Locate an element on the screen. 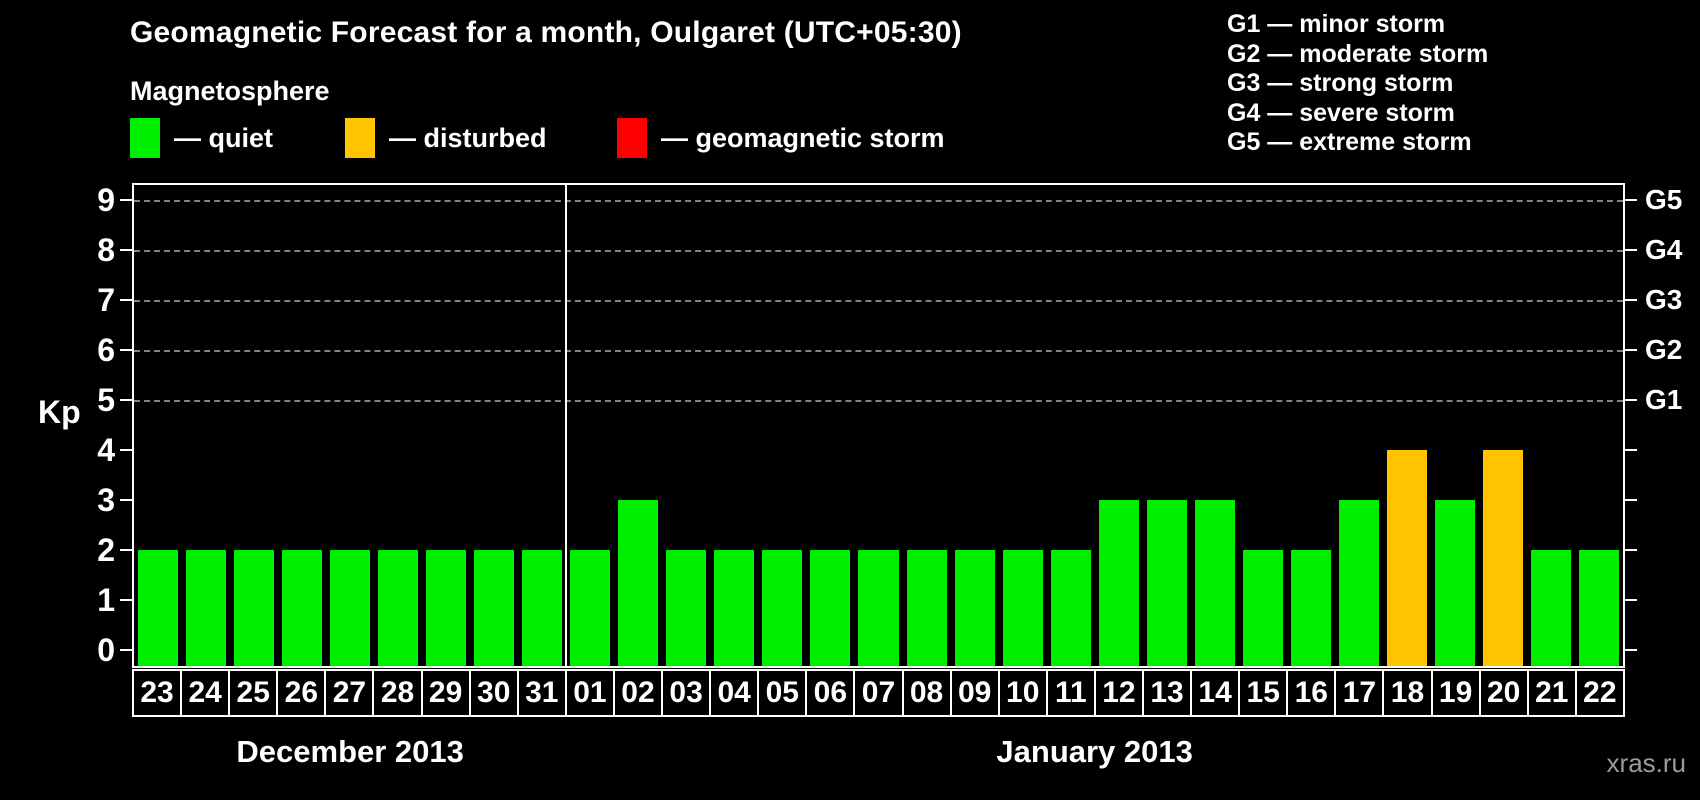 The image size is (1700, 800). day-cell-21: 21 is located at coordinates (1553, 693).